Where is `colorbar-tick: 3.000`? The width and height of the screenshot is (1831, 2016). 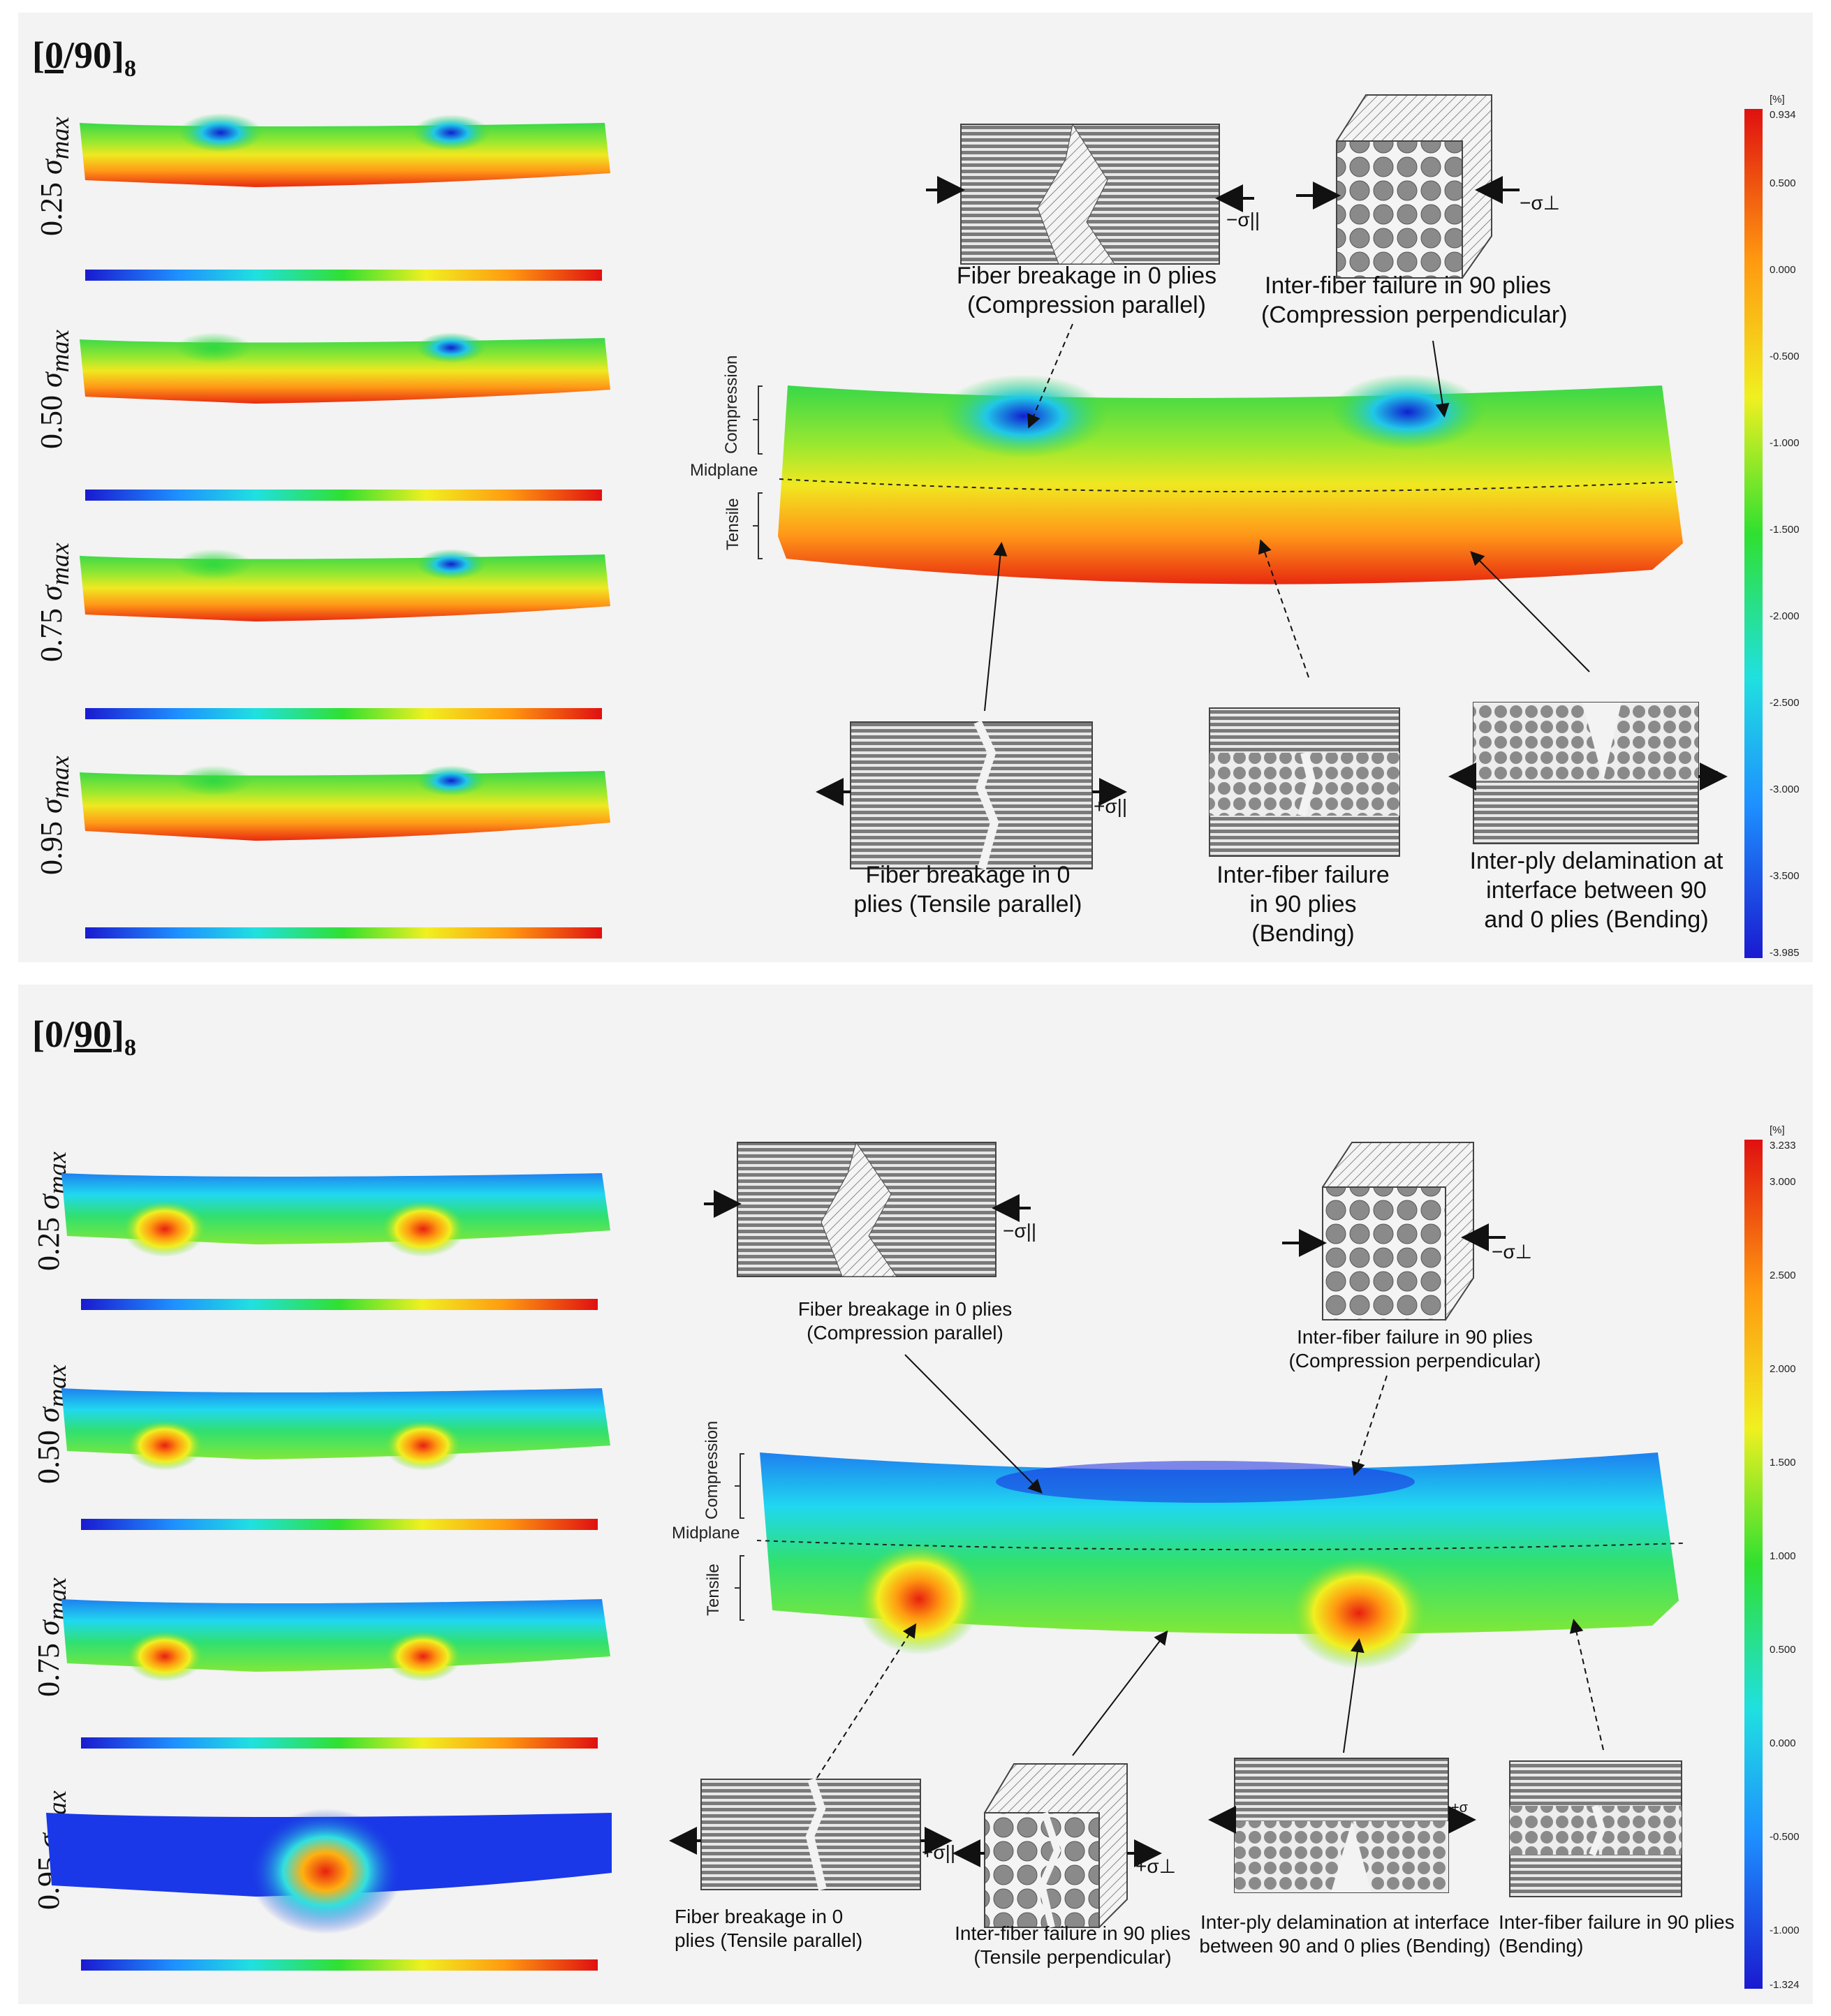
colorbar-tick: 3.000 is located at coordinates (1783, 1182).